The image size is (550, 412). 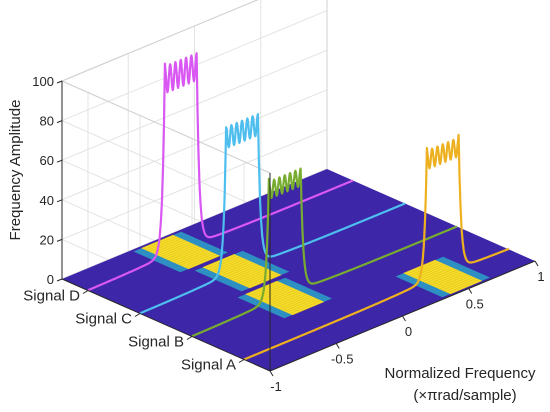 I want to click on y-axis-line, so click(x=166, y=325).